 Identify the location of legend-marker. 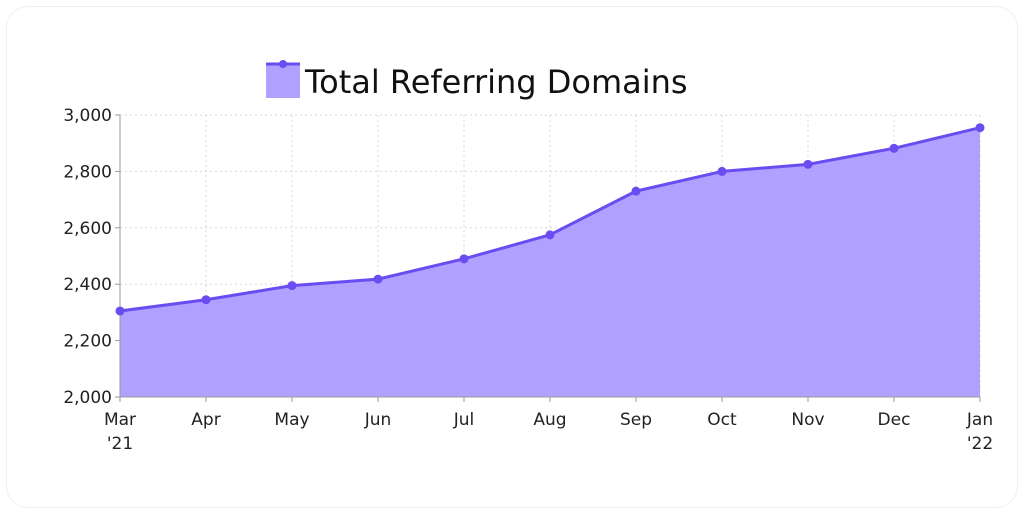
(283, 64).